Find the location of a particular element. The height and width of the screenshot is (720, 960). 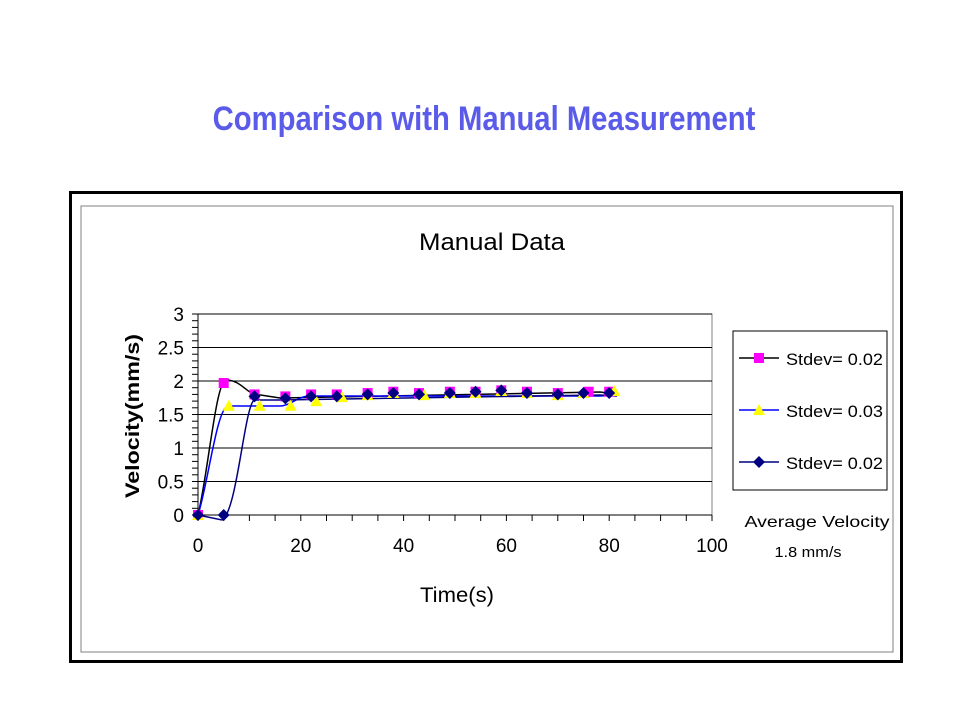

x-axis-label: Time(s) is located at coordinates (457, 595).